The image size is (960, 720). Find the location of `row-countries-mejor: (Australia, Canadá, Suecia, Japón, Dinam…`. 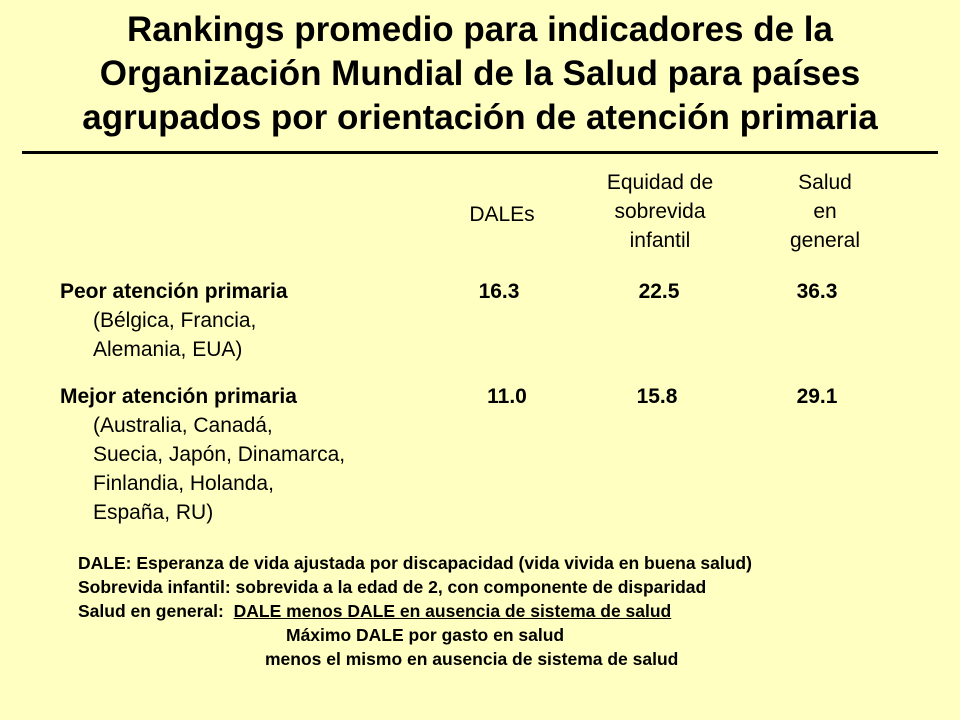

row-countries-mejor: (Australia, Canadá, Suecia, Japón, Dinam… is located at coordinates (219, 469).